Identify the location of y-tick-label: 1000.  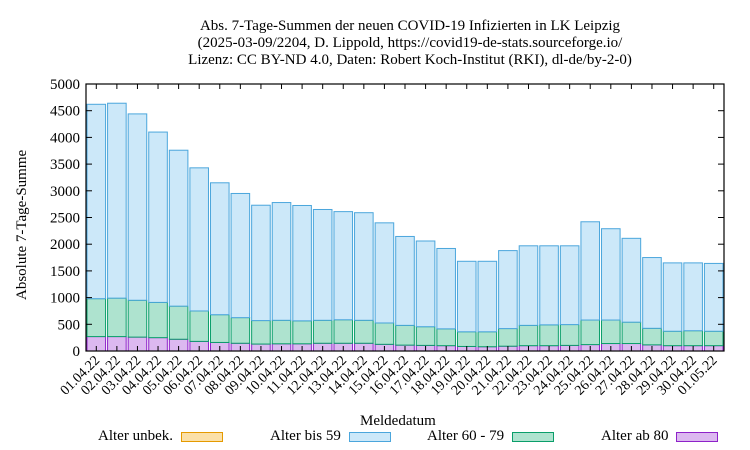
(65, 299).